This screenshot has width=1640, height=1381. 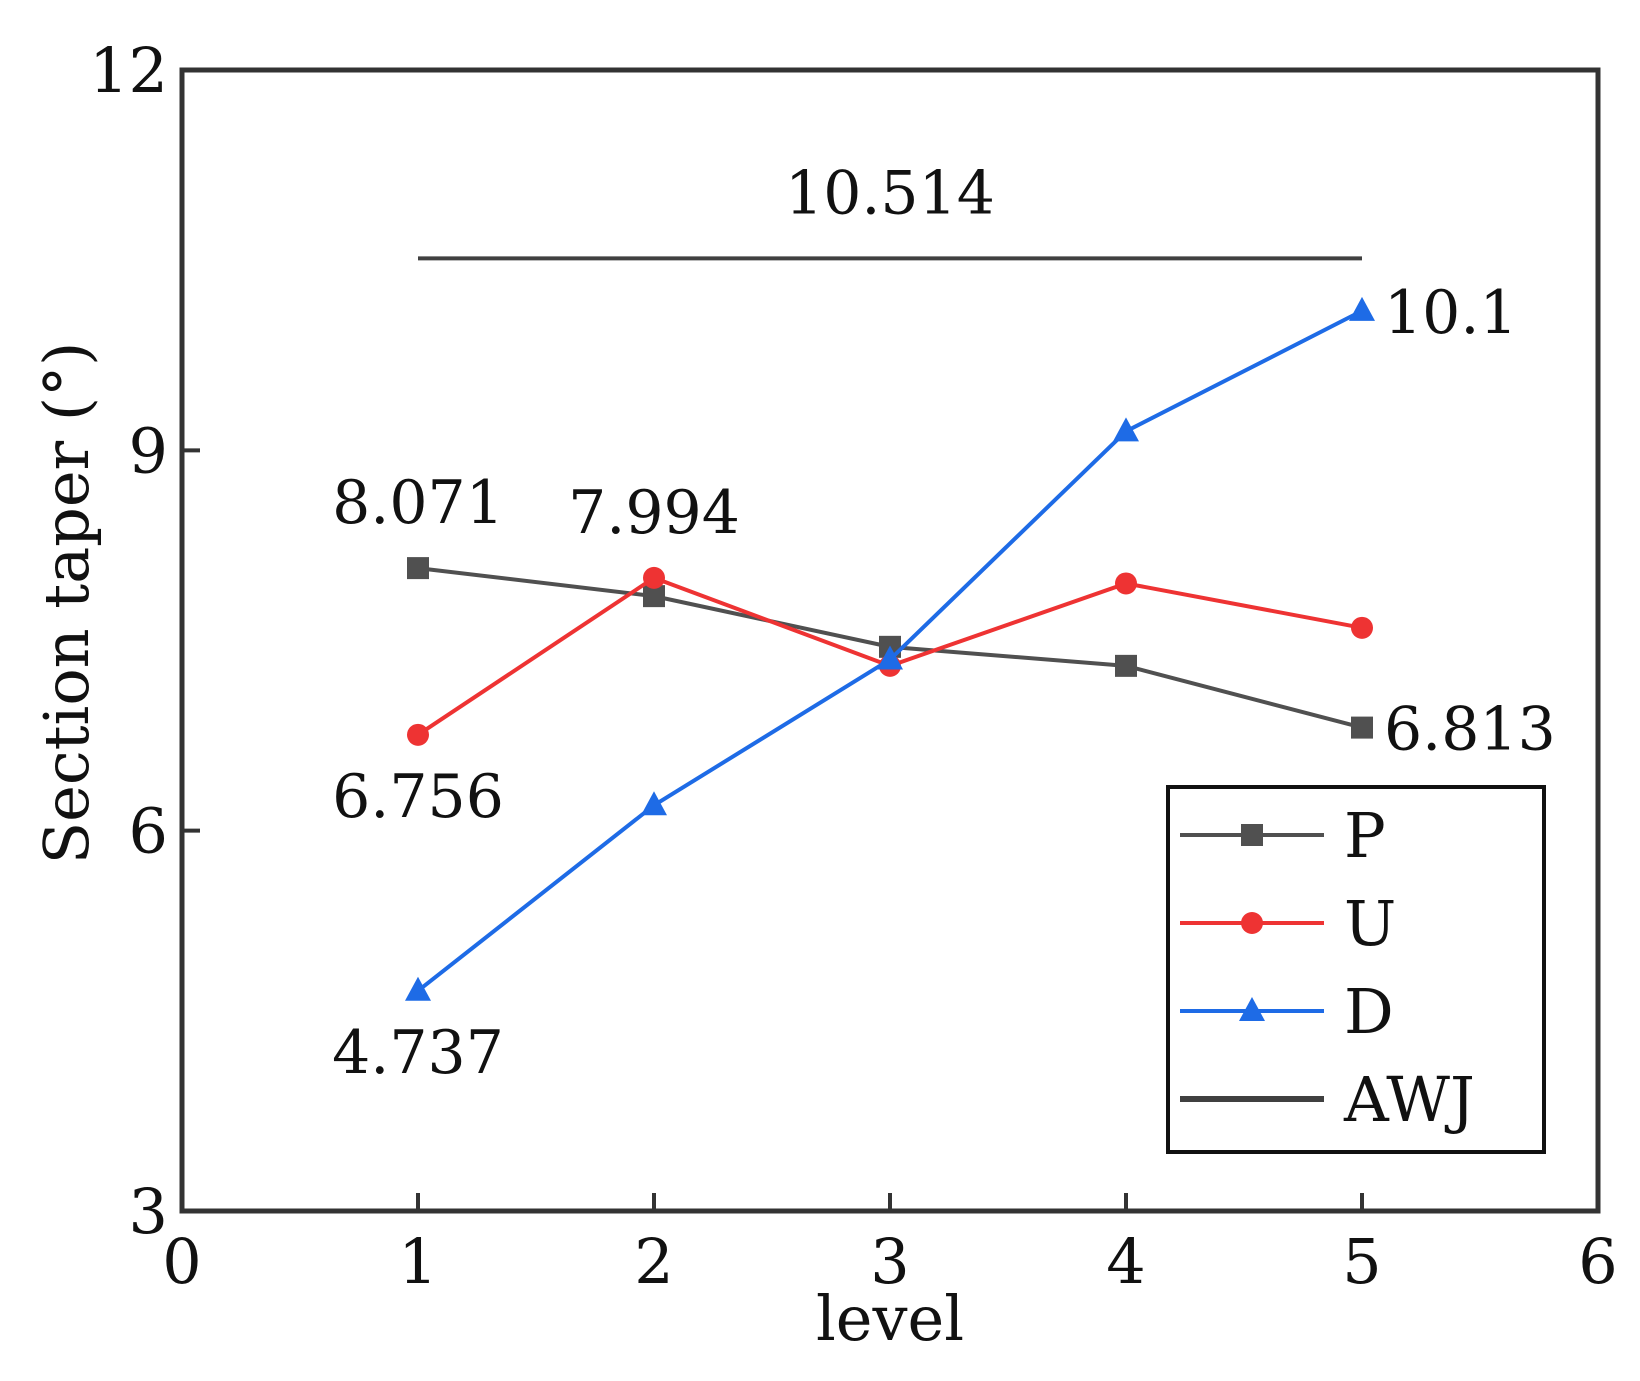 I want to click on legend-u-label: U, so click(x=1370, y=923).